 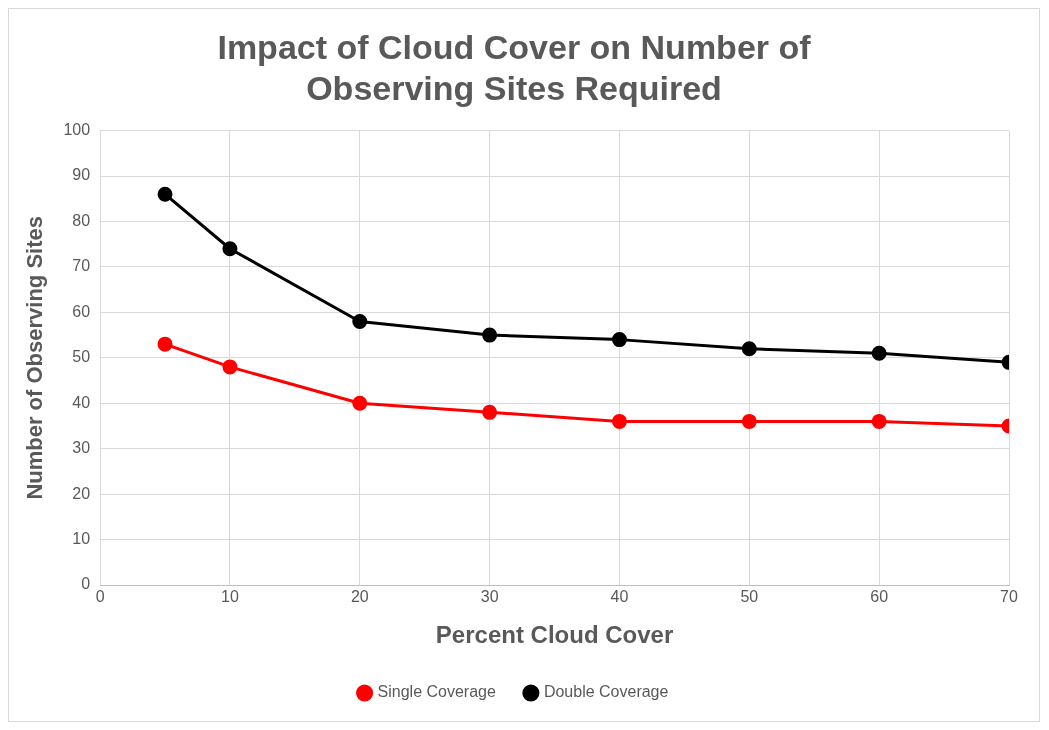 I want to click on x-tick-label: 10, so click(x=230, y=597).